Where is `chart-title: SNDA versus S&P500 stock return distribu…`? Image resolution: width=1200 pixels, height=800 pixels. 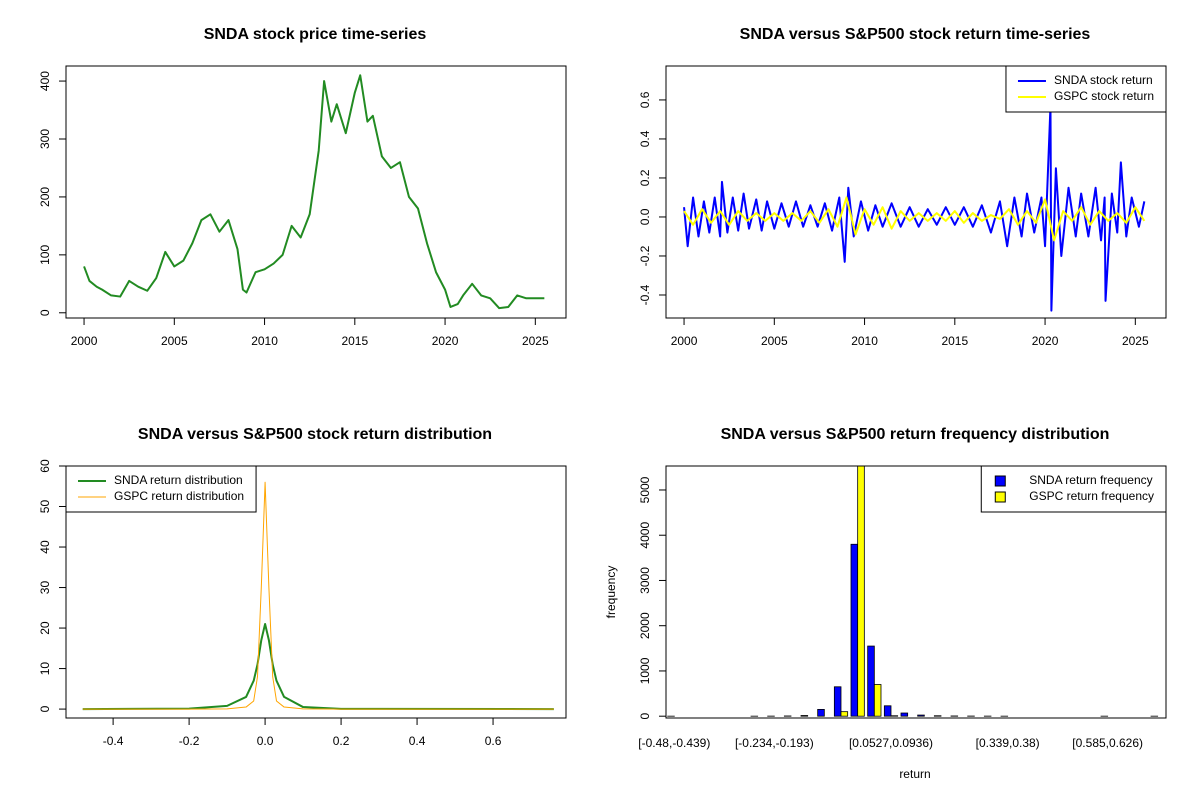 chart-title: SNDA versus S&P500 stock return distribu… is located at coordinates (315, 434).